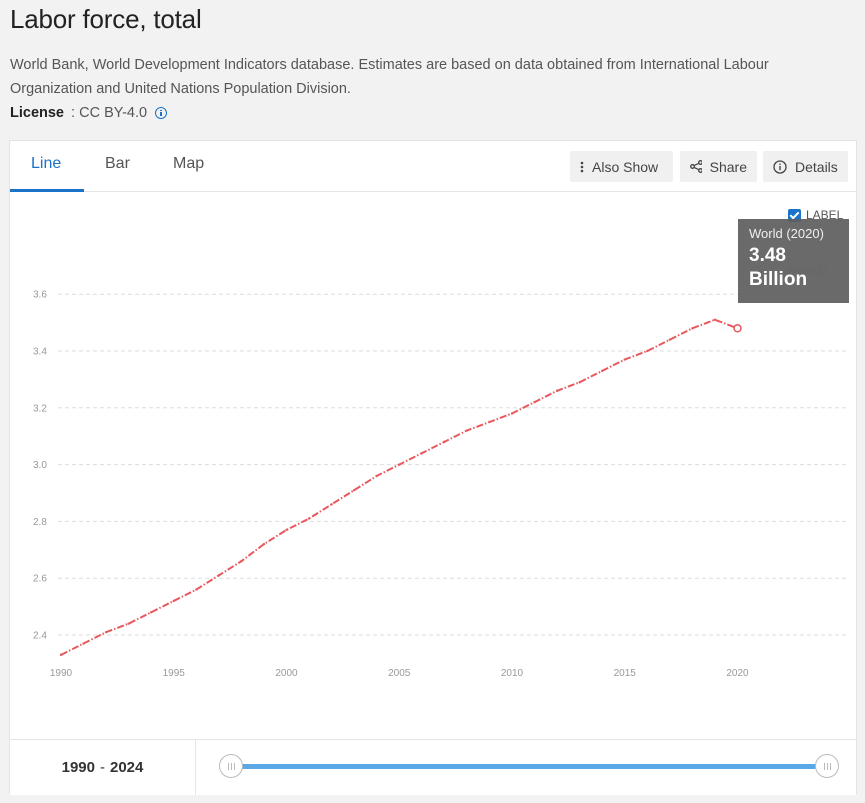 The height and width of the screenshot is (803, 865). I want to click on label-toggle-text: LABEL, so click(825, 215).